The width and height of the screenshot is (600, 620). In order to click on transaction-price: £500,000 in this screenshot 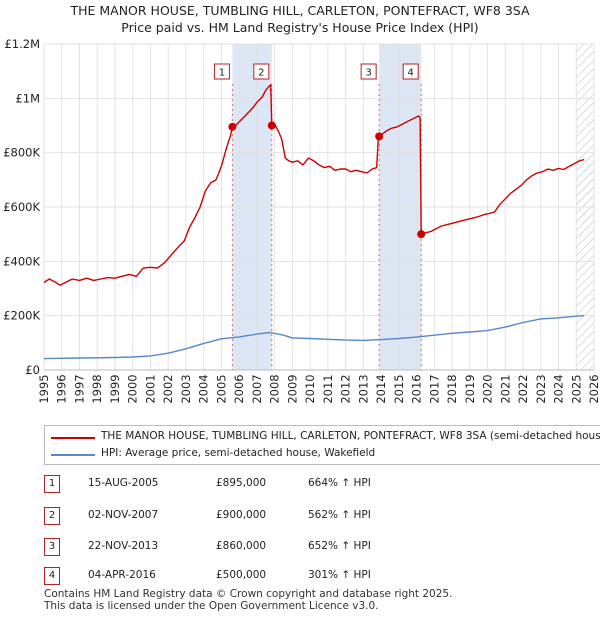, I will do `click(241, 575)`.